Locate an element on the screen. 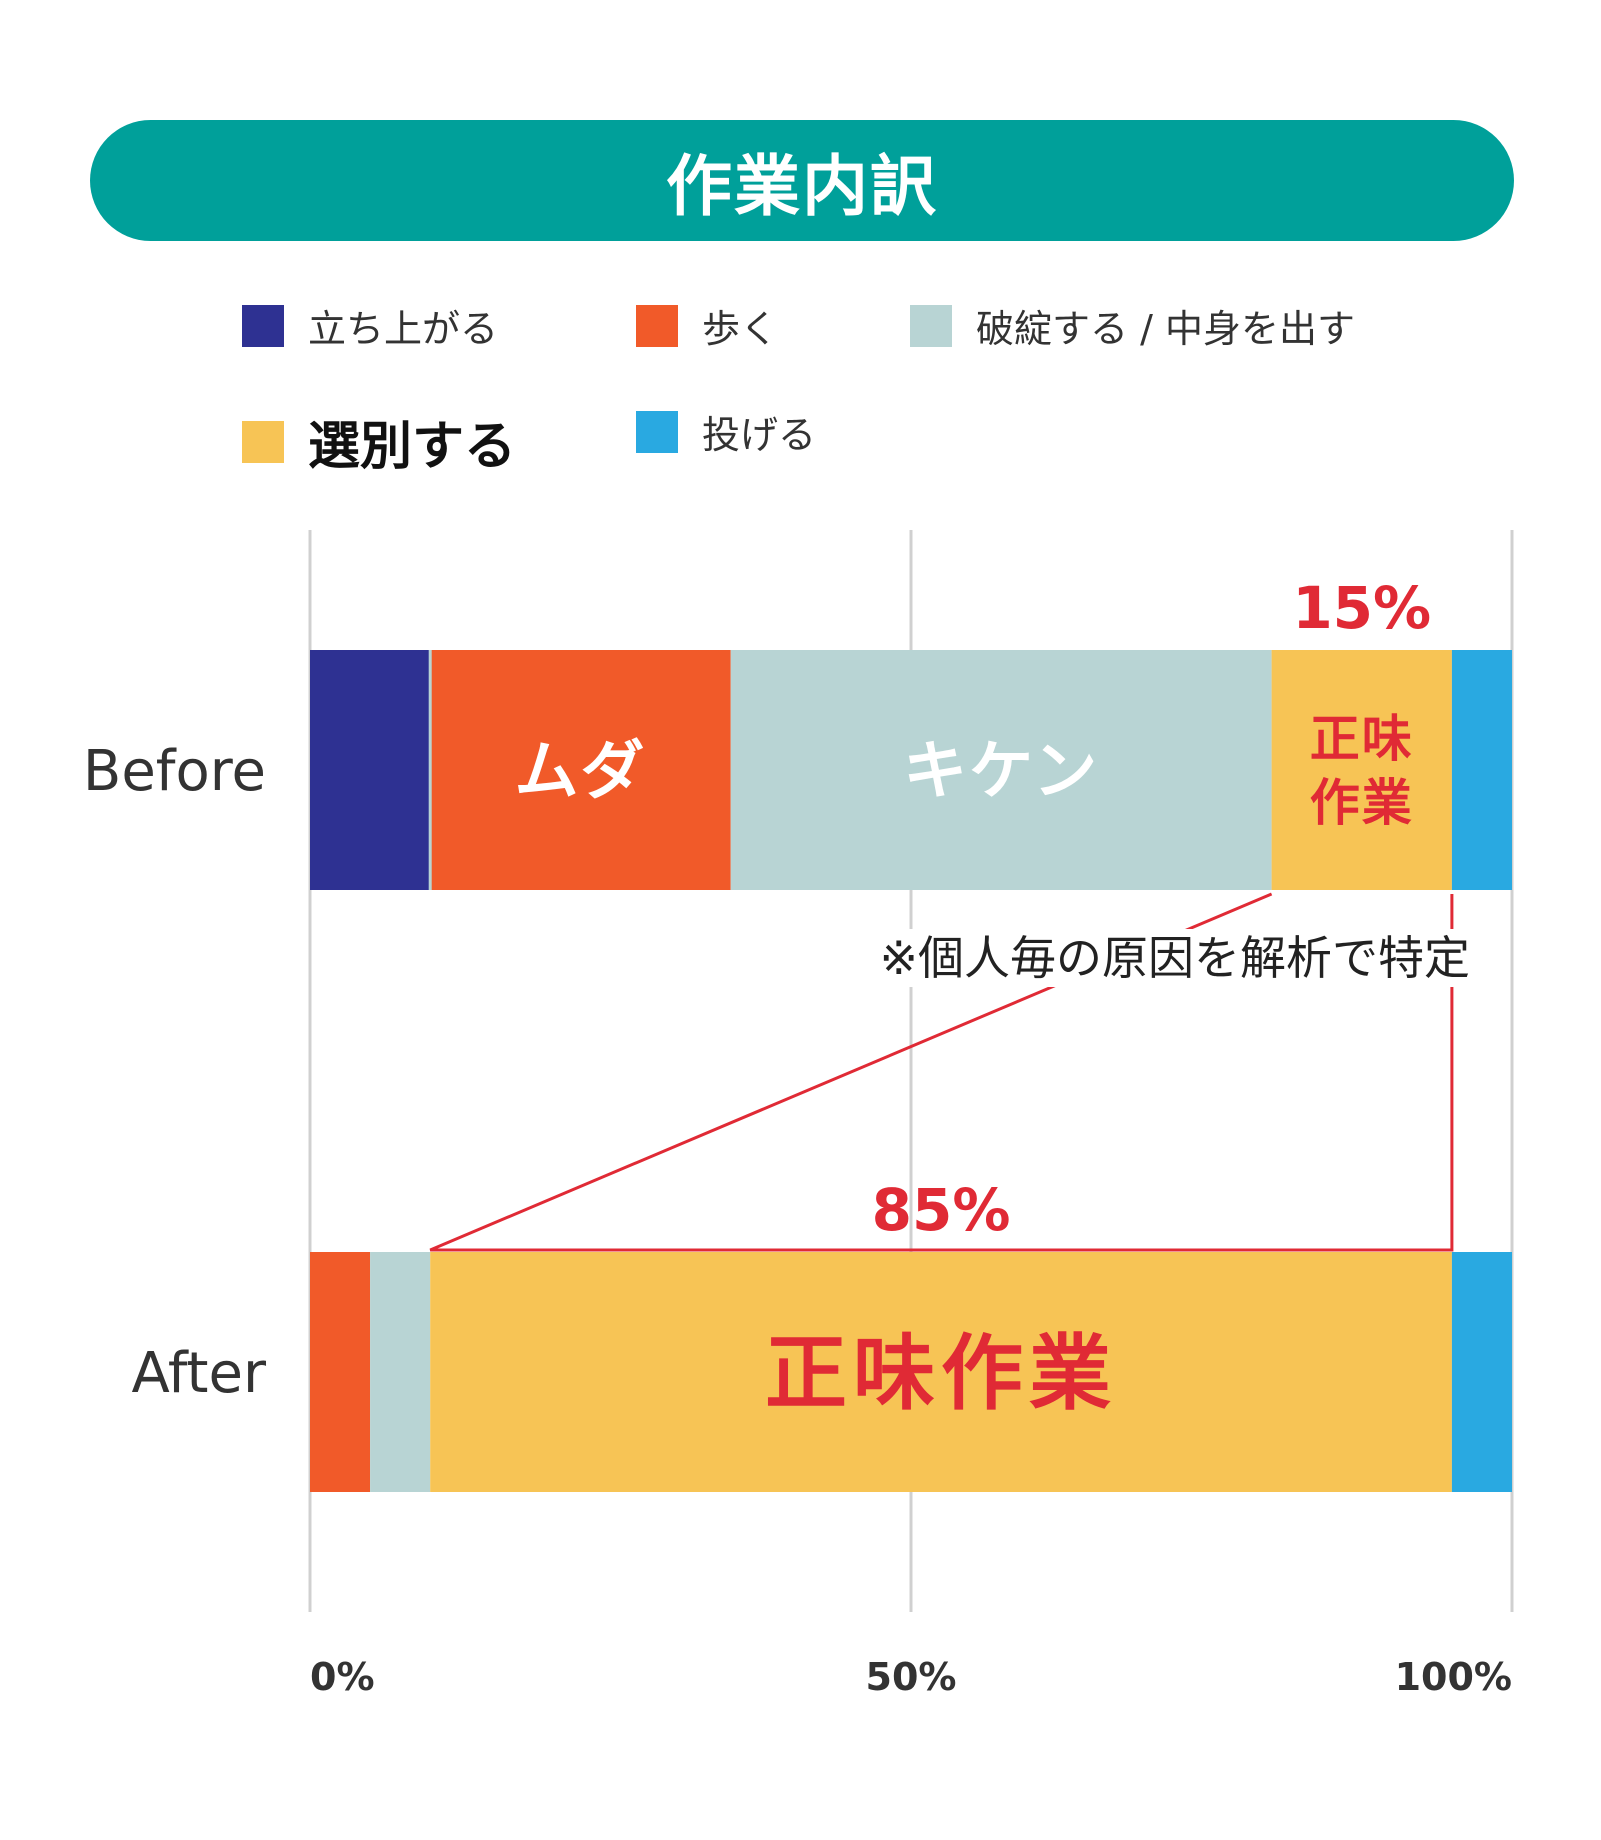 The image size is (1601, 1840). legend-item: 選別する is located at coordinates (379, 441).